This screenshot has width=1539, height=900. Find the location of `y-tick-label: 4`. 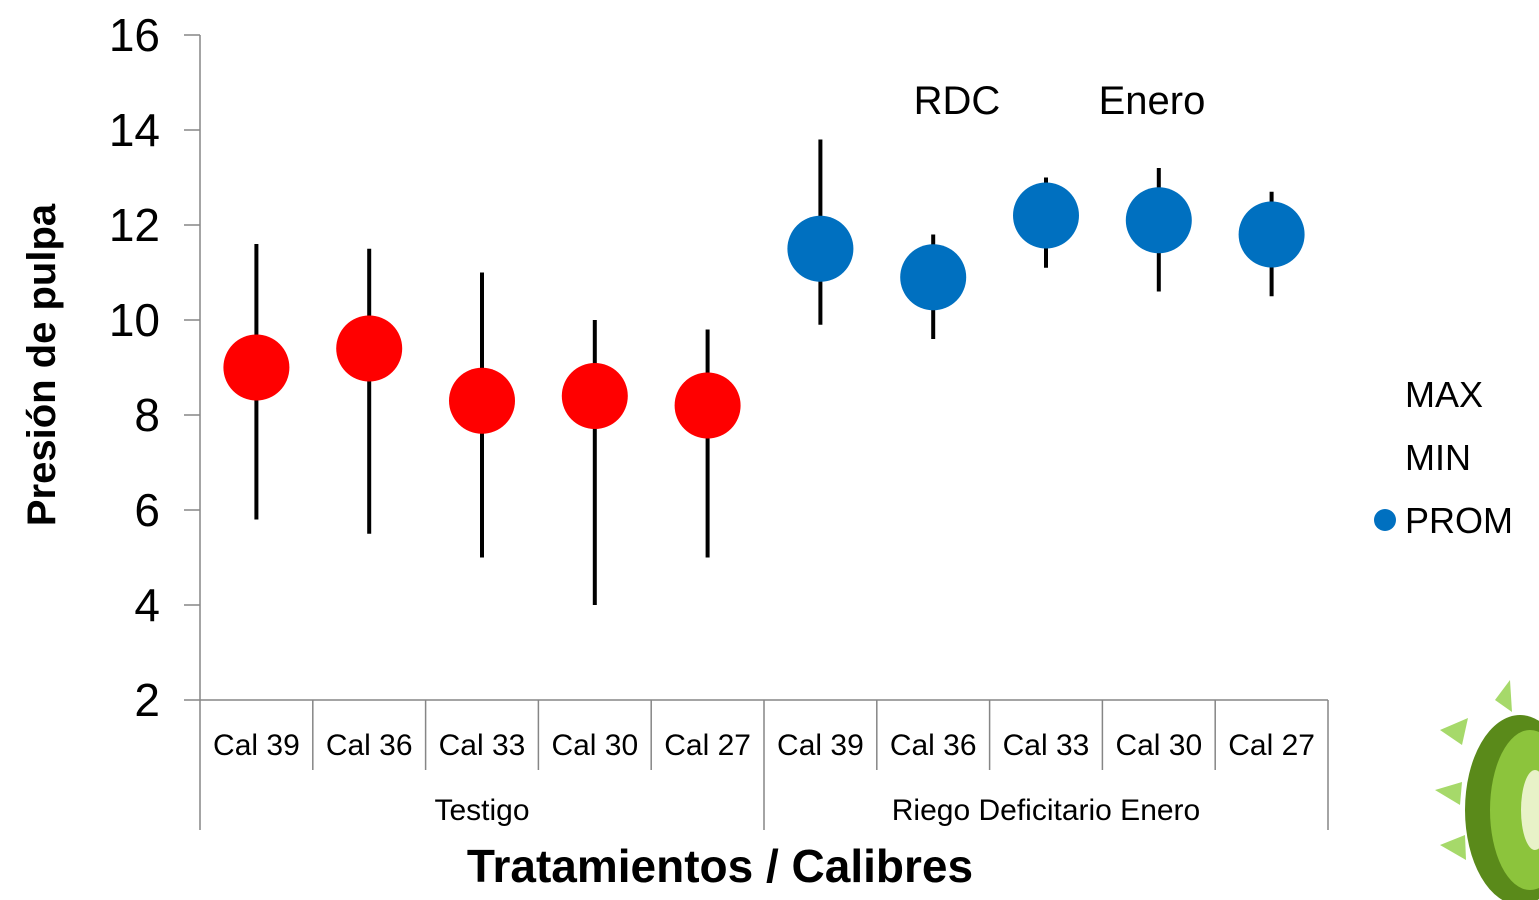

y-tick-label: 4 is located at coordinates (147, 605).